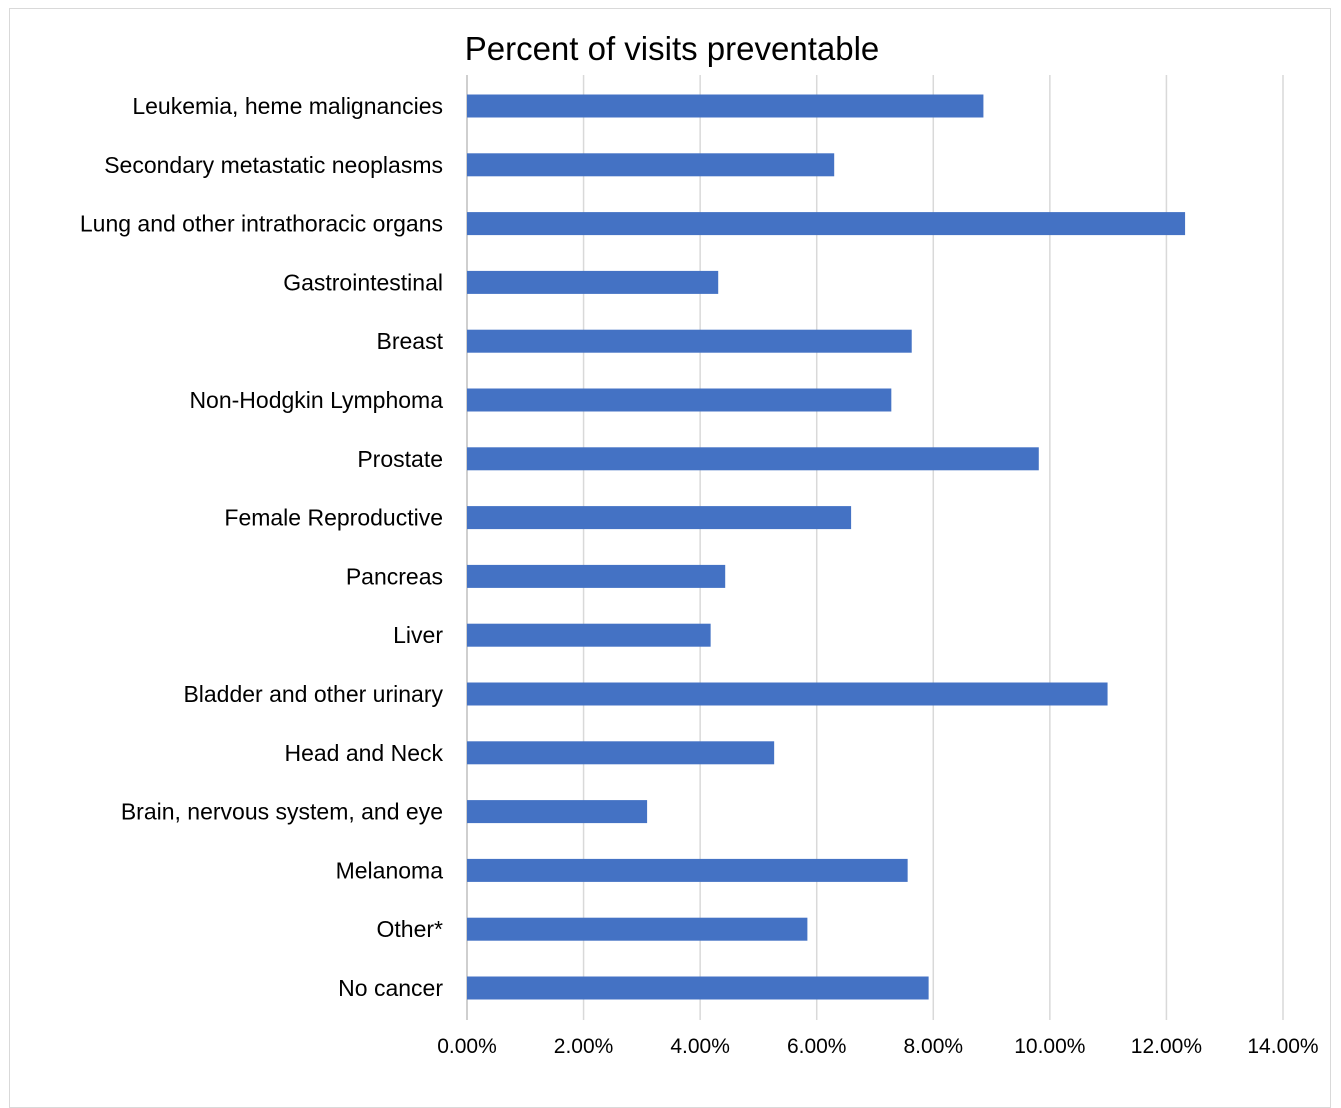 The height and width of the screenshot is (1108, 1341). I want to click on category-label: Non-Hodgkin Lymphoma, so click(316, 400).